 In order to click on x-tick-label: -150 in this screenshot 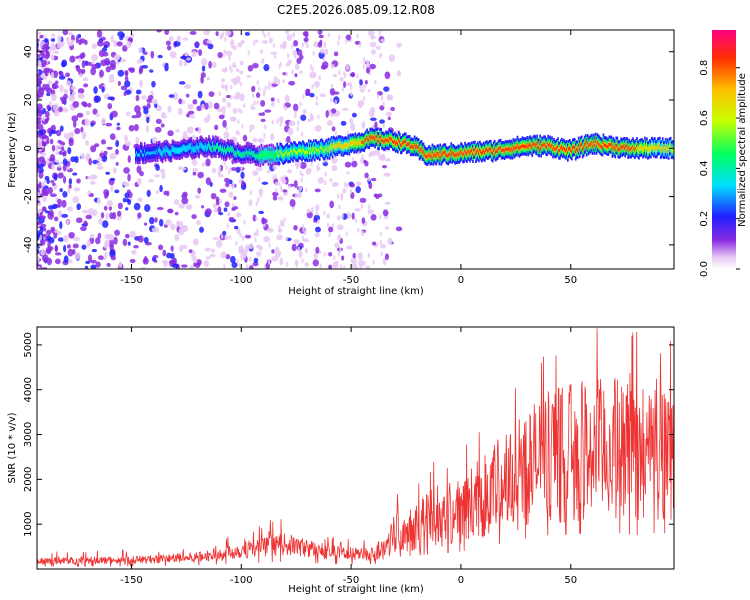, I will do `click(131, 280)`.